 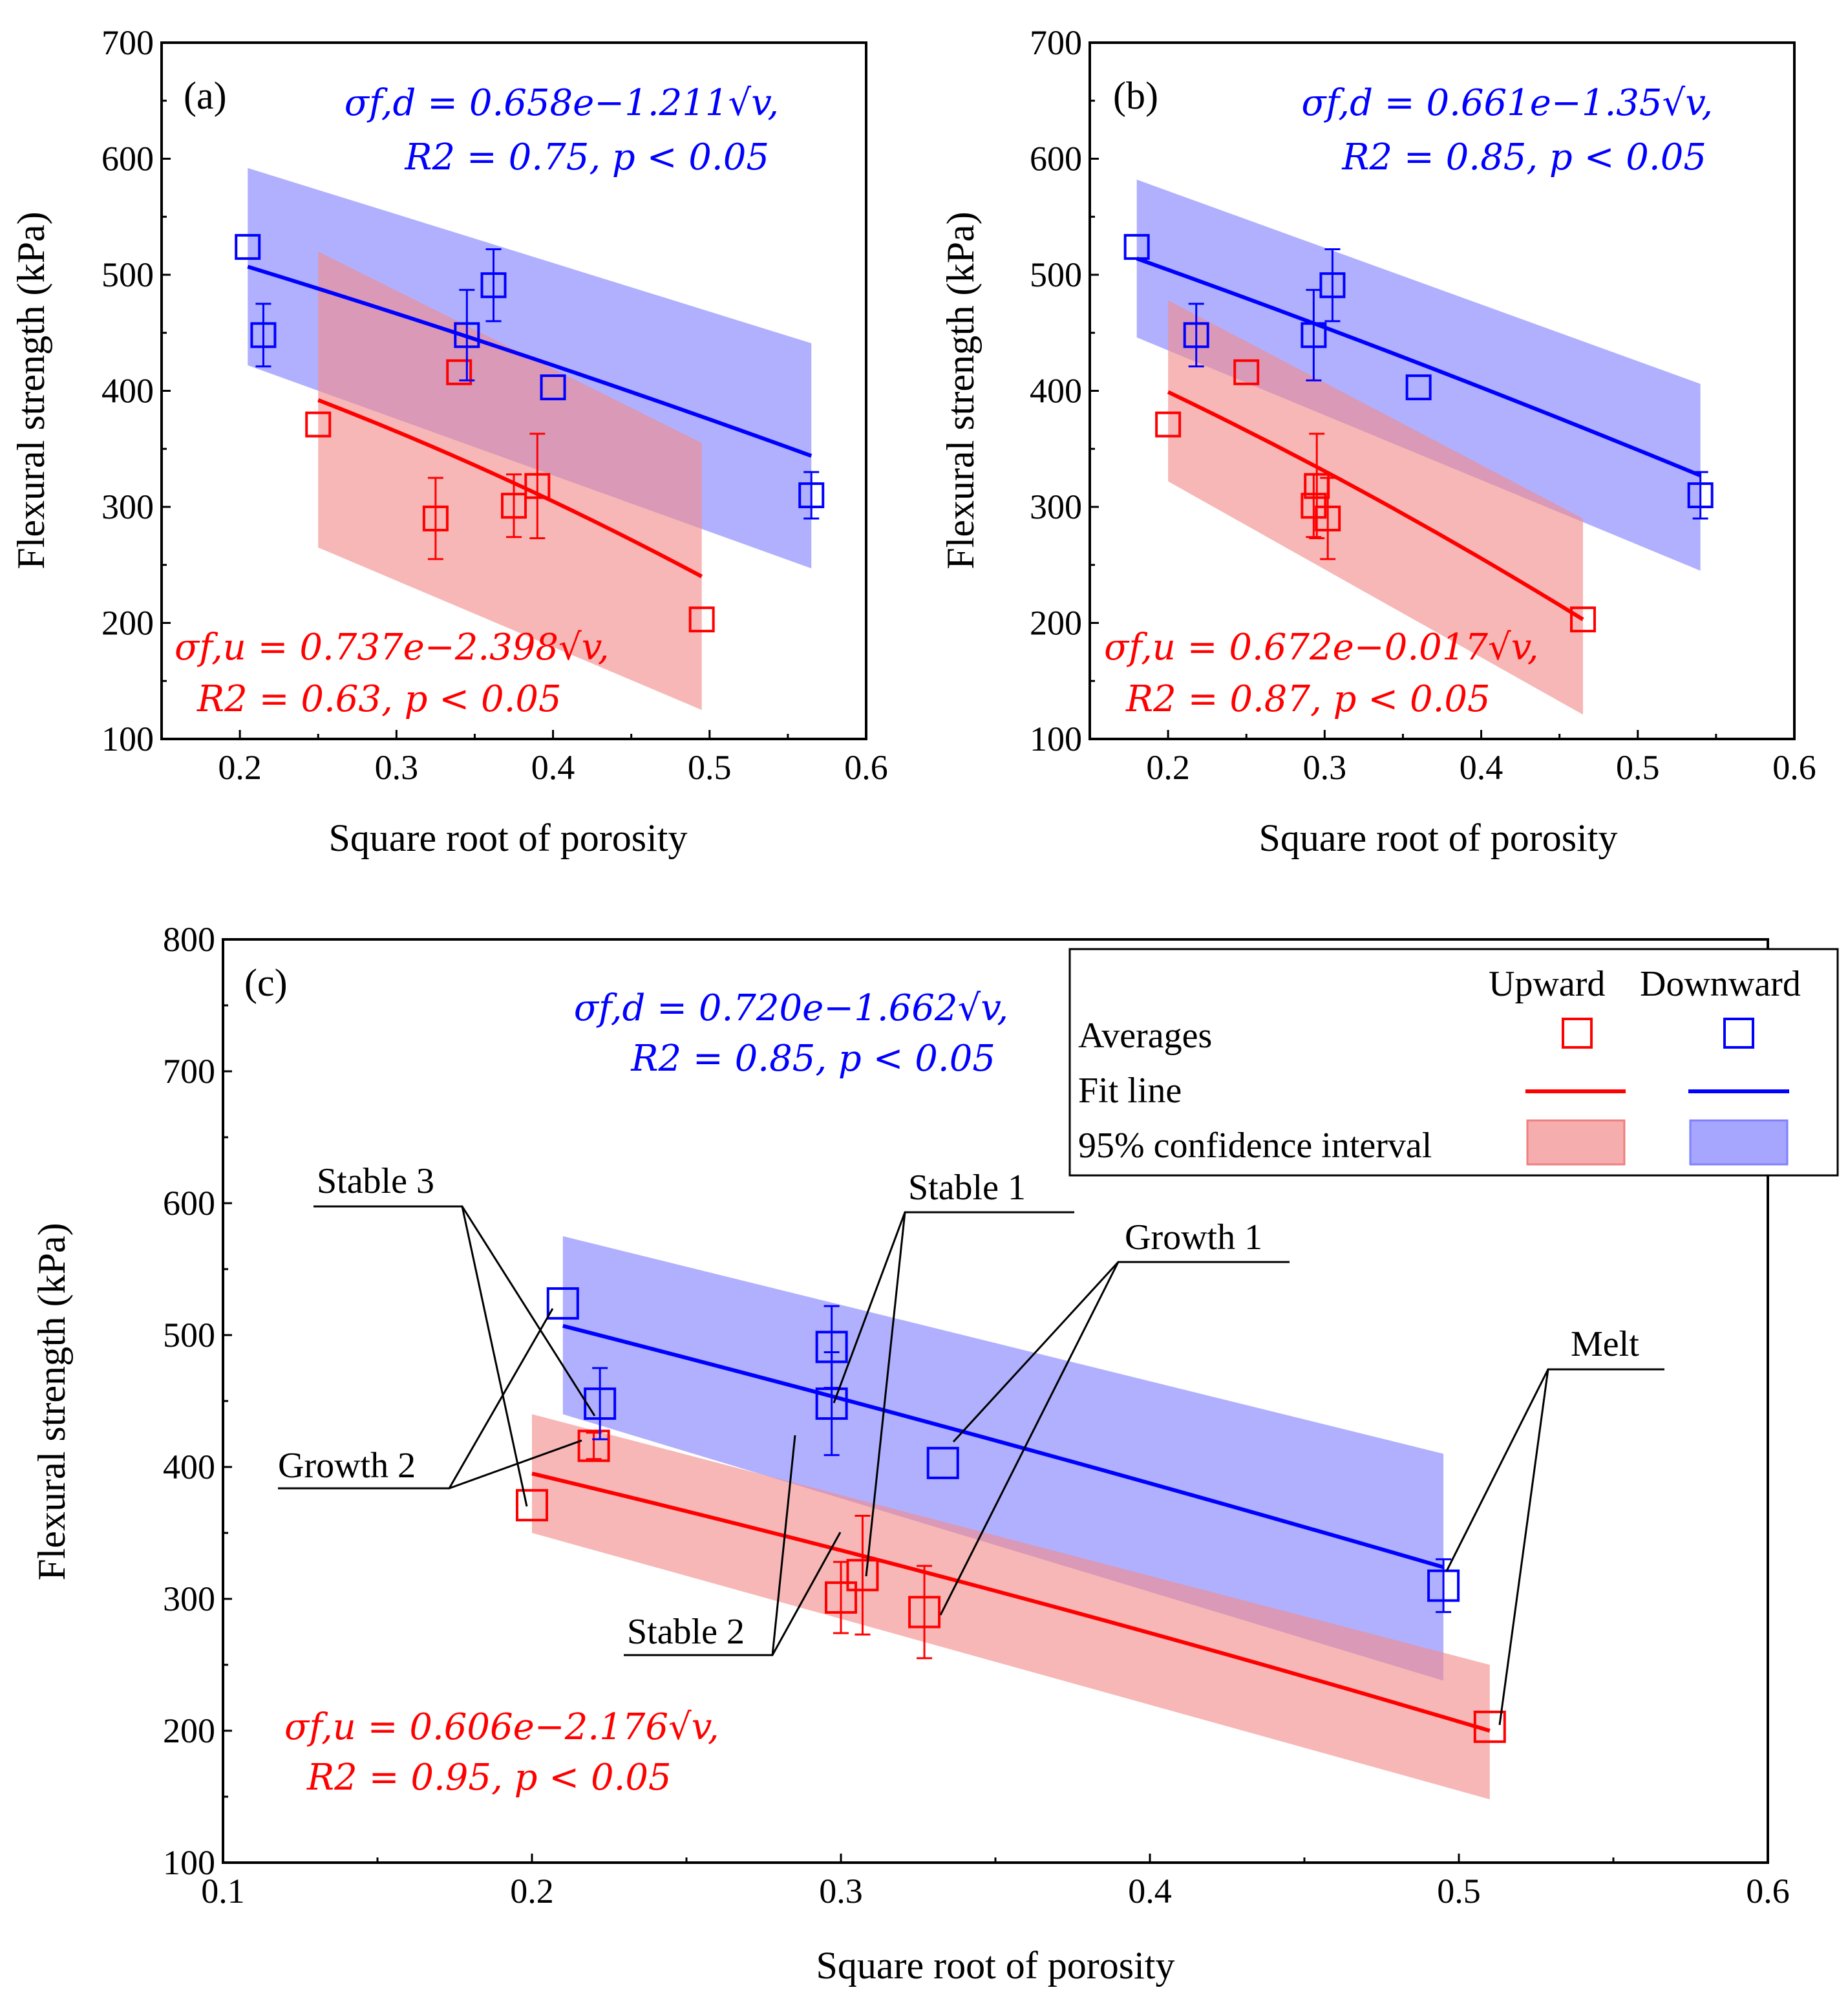 I want to click on panel-a-data-points, so click(x=530, y=433).